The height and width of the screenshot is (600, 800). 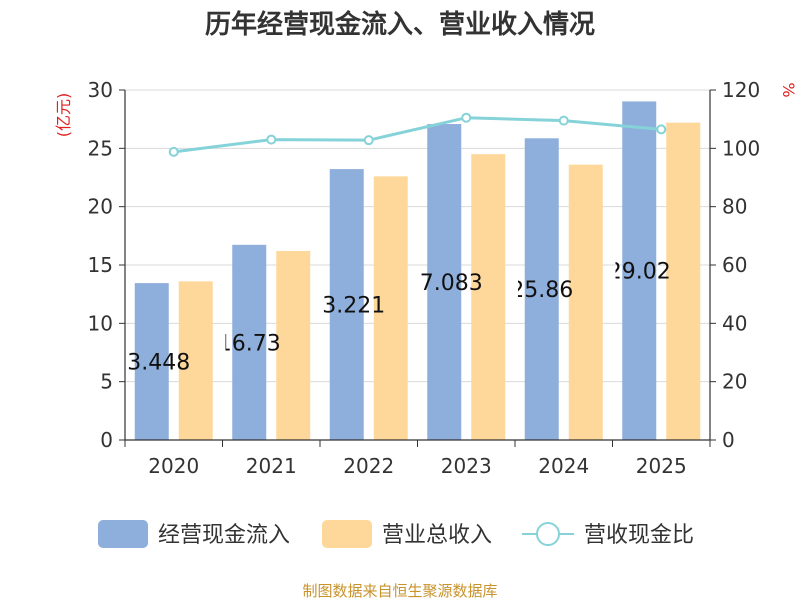 I want to click on legend-swatch-cashflow, so click(x=123, y=534).